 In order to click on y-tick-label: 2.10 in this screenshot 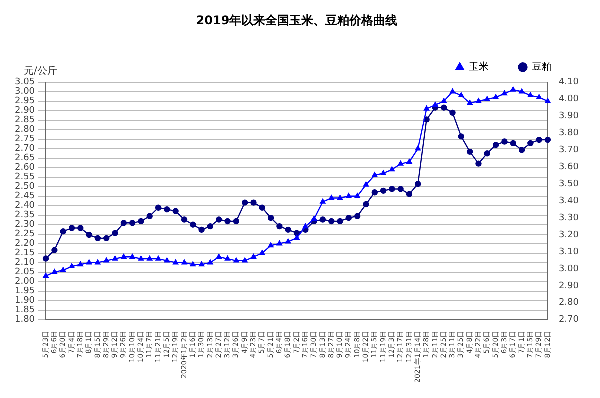, I will do `click(25, 263)`.